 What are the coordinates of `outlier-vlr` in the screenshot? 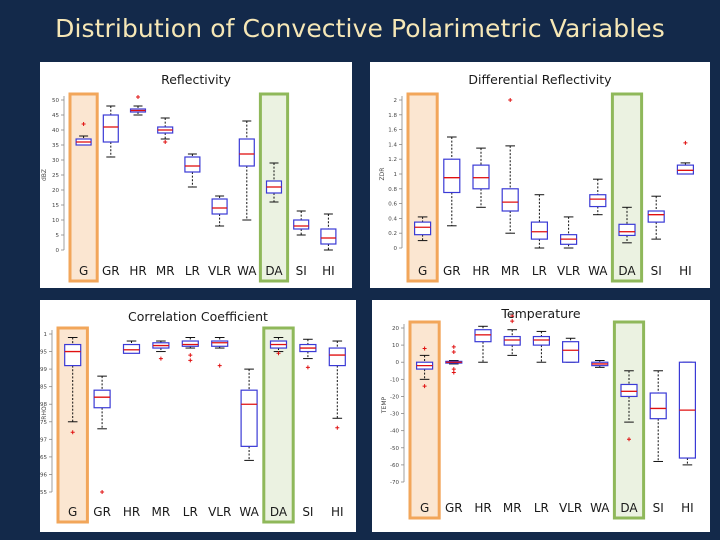 It's located at (219, 365).